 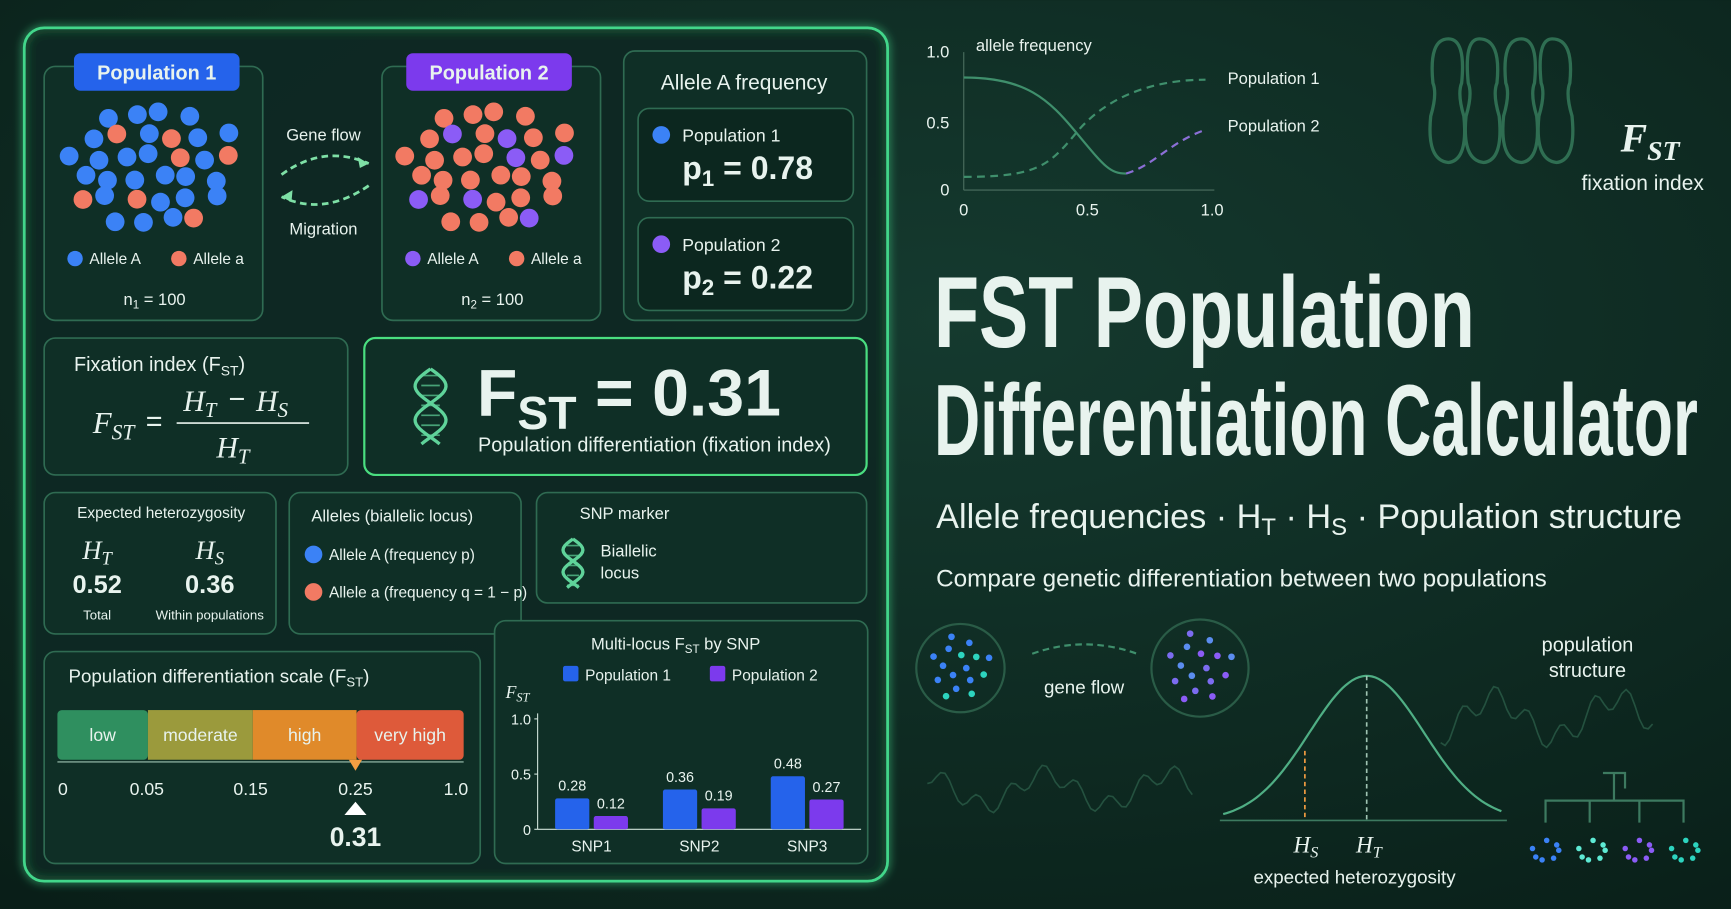 I want to click on card-title: Allele A frequency, so click(x=744, y=83).